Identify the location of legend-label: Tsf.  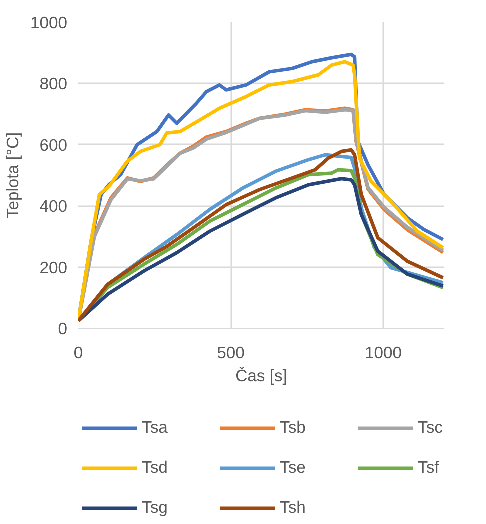
(429, 468).